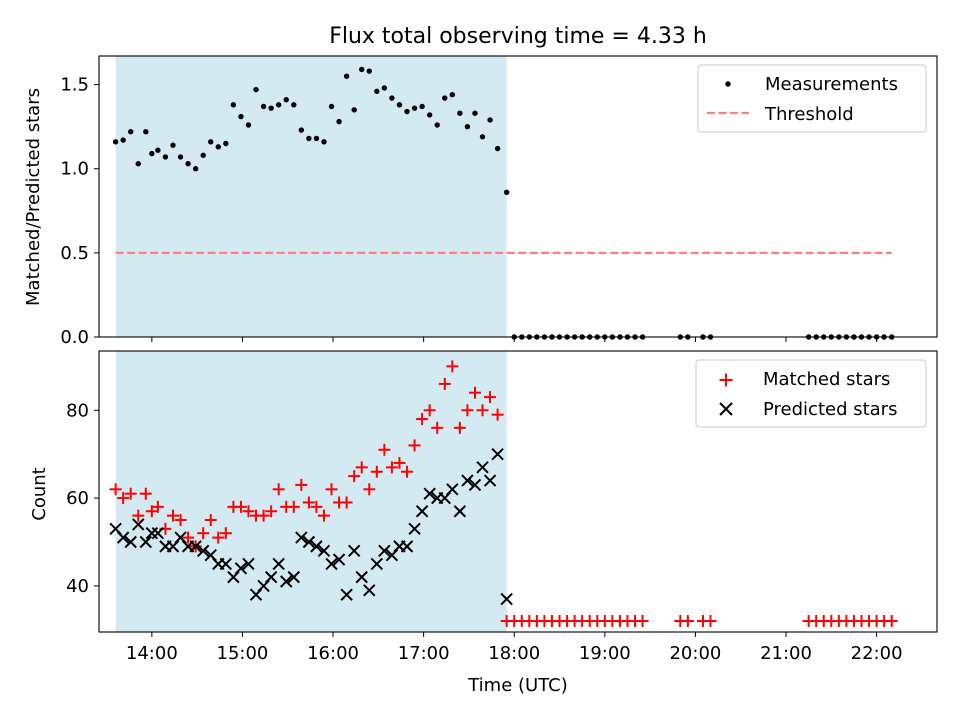  What do you see at coordinates (243, 653) in the screenshot?
I see `x-tick-label: 15:00` at bounding box center [243, 653].